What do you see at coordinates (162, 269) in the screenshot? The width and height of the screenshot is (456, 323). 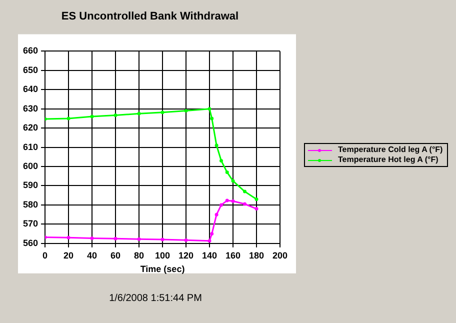 I see `x-axis-title: Time (sec)` at bounding box center [162, 269].